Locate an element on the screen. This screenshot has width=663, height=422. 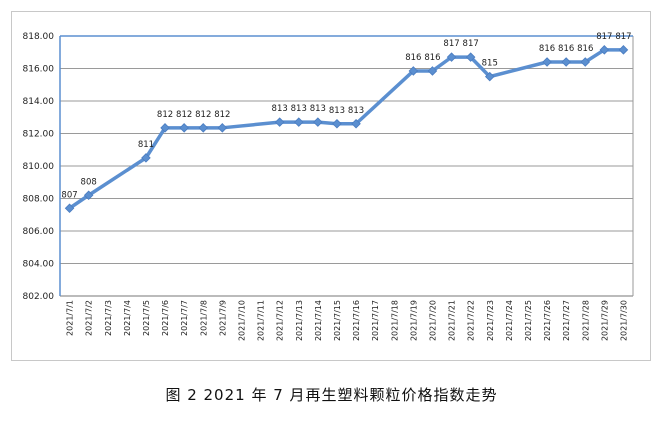
y-tick-label: 808.00 is located at coordinates (39, 200).